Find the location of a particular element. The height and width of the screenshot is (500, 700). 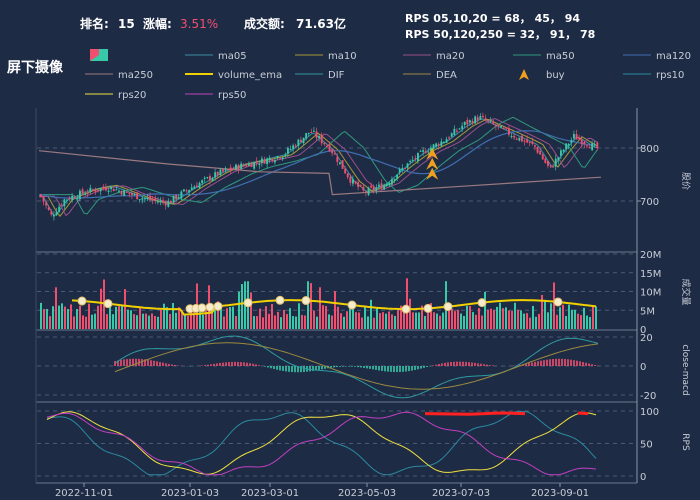

buy-marker is located at coordinates (432, 153).